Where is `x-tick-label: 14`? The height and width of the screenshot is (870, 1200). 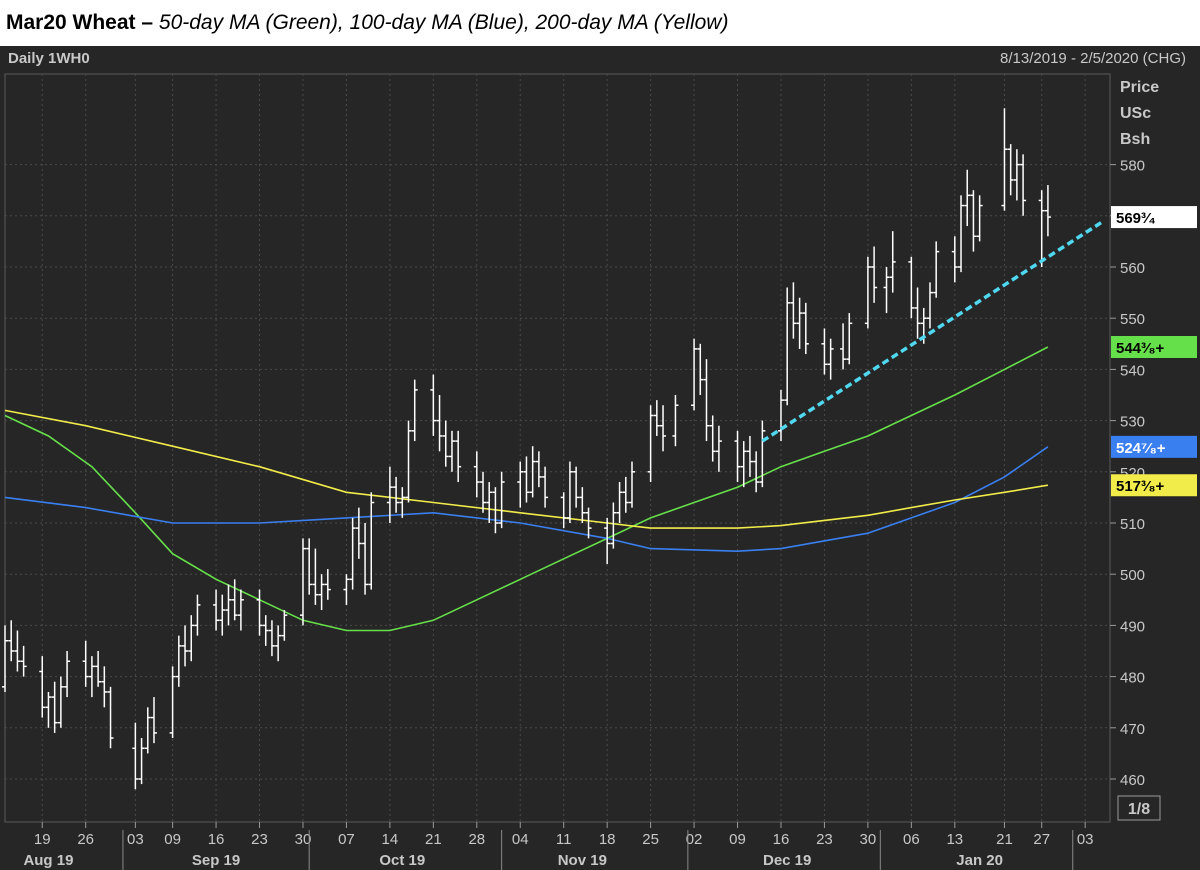
x-tick-label: 14 is located at coordinates (390, 839).